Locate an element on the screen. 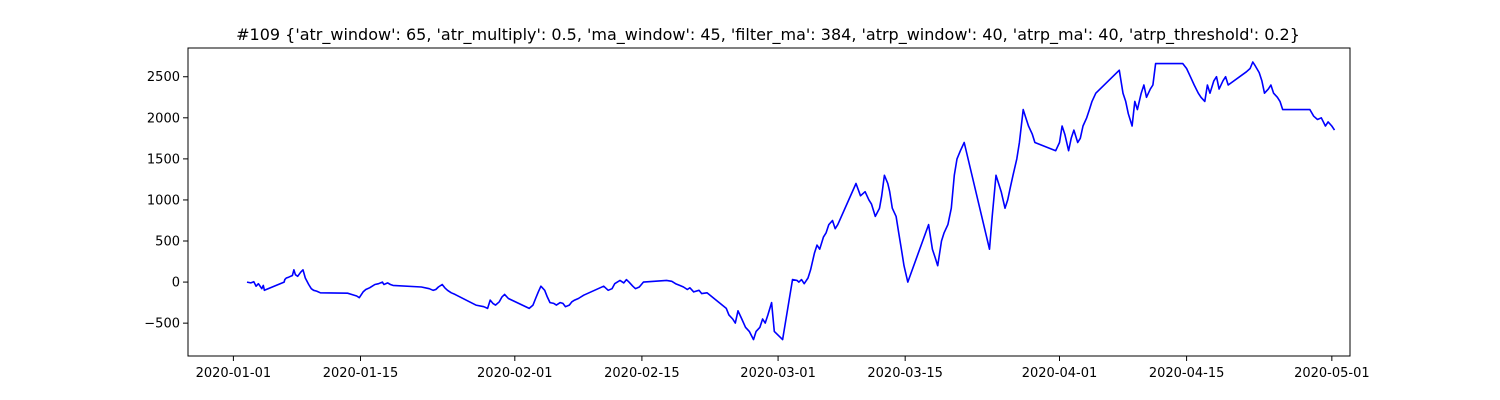 The width and height of the screenshot is (1500, 400). y-axis: −500 0 500 1000 1500 2000 2500 is located at coordinates (166, 201).